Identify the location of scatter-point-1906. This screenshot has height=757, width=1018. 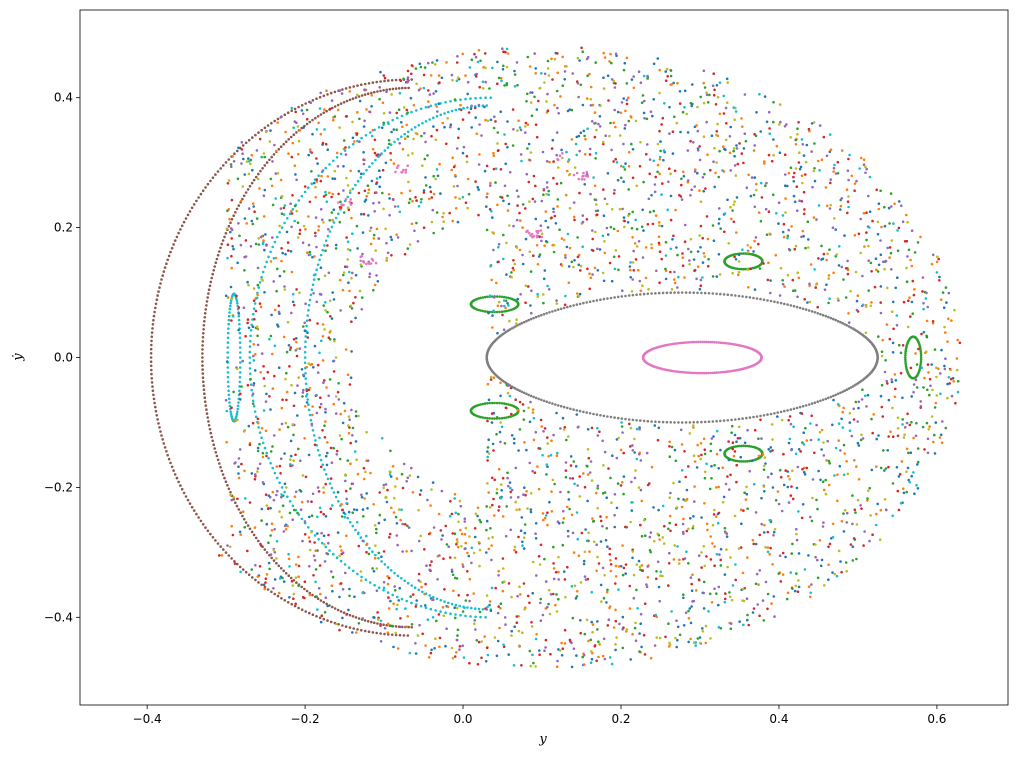
(525, 533).